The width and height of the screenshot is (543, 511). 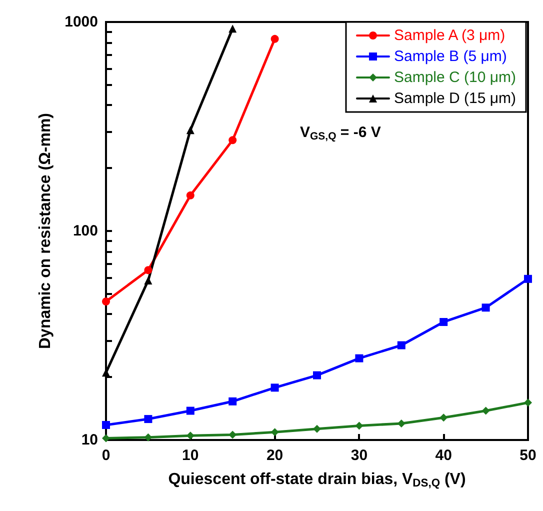 What do you see at coordinates (359, 455) in the screenshot?
I see `x-tick-label: 30` at bounding box center [359, 455].